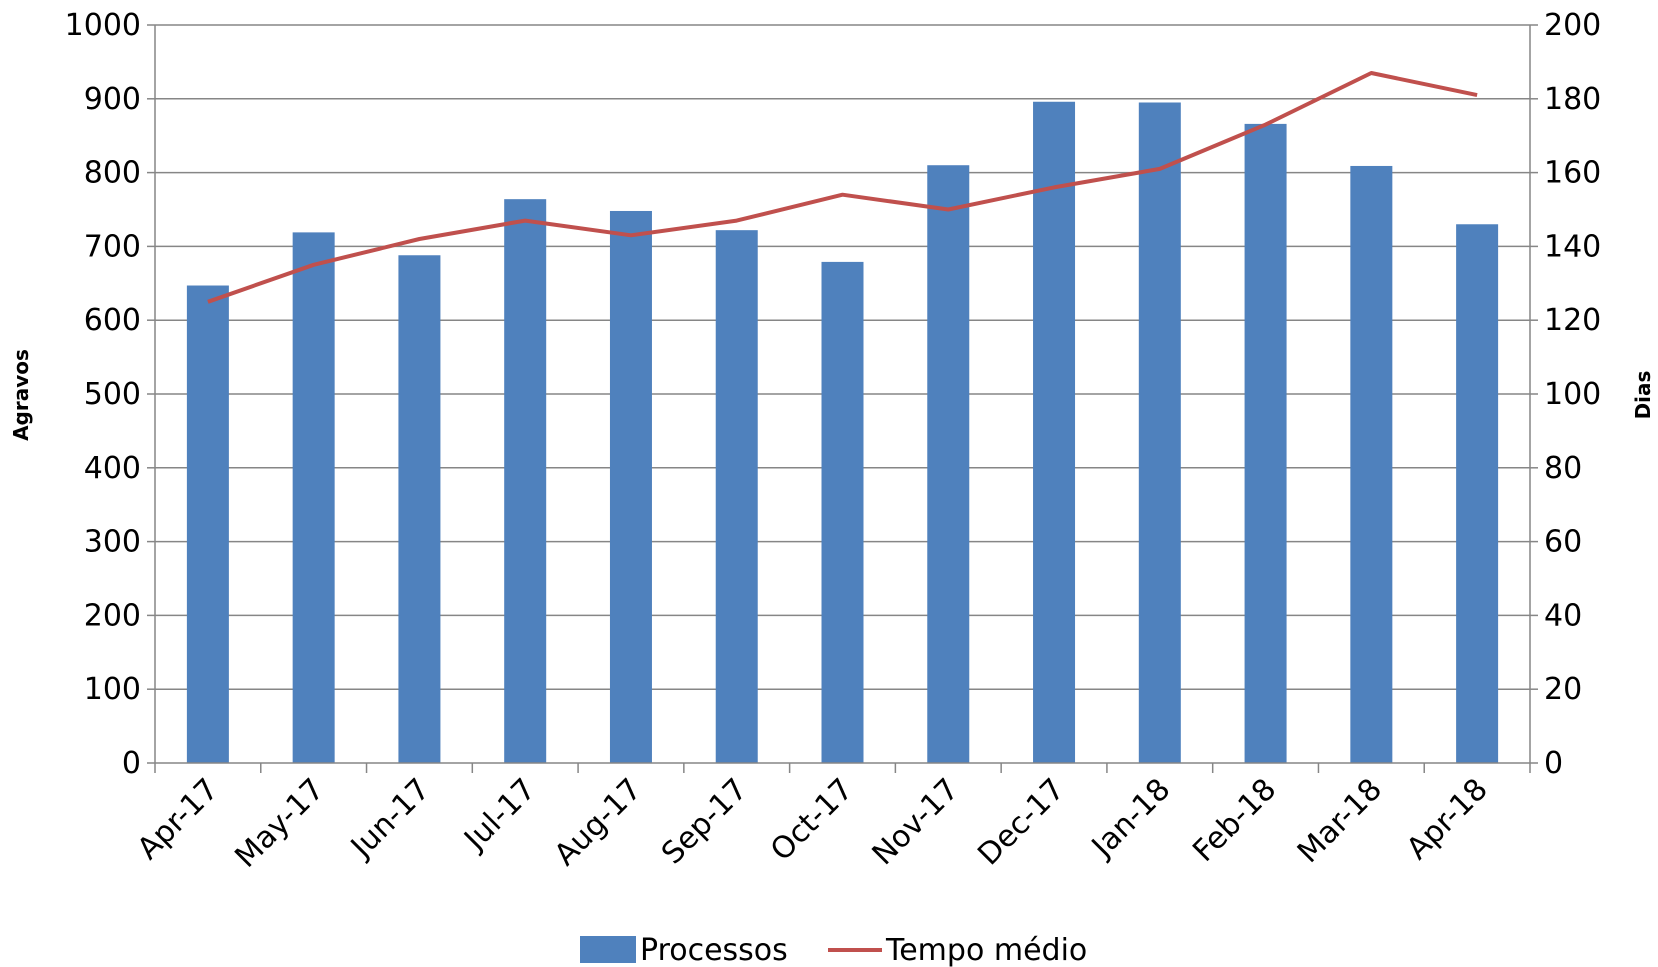 The image size is (1658, 967). What do you see at coordinates (1563, 689) in the screenshot?
I see `right-tick-label: 20` at bounding box center [1563, 689].